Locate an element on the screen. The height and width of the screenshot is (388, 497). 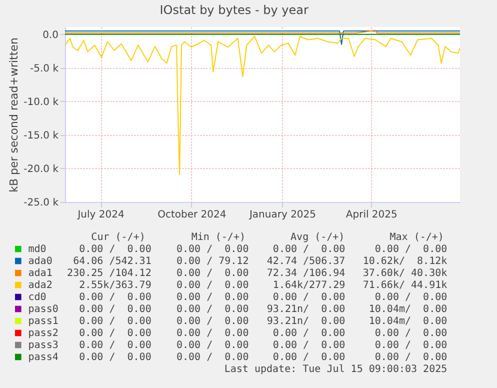
y-tick-label: -15.0 k is located at coordinates (41, 136).